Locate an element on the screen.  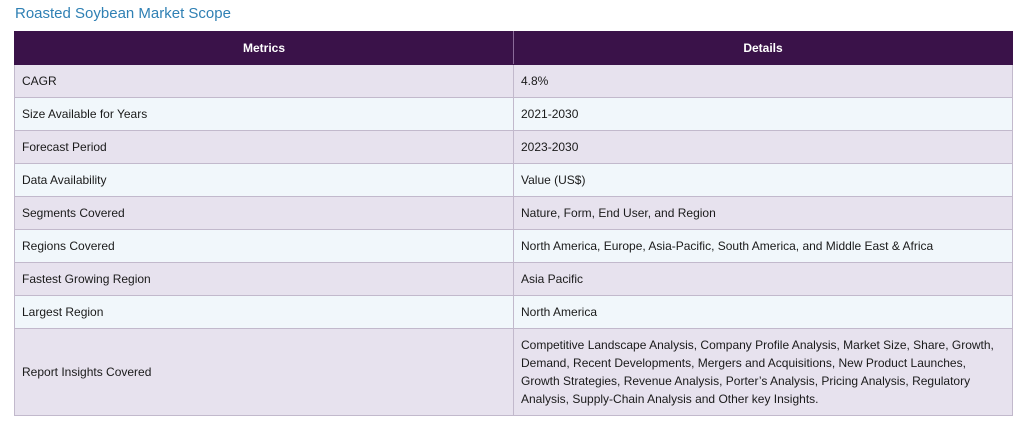
metric-cell: CAGR is located at coordinates (264, 81).